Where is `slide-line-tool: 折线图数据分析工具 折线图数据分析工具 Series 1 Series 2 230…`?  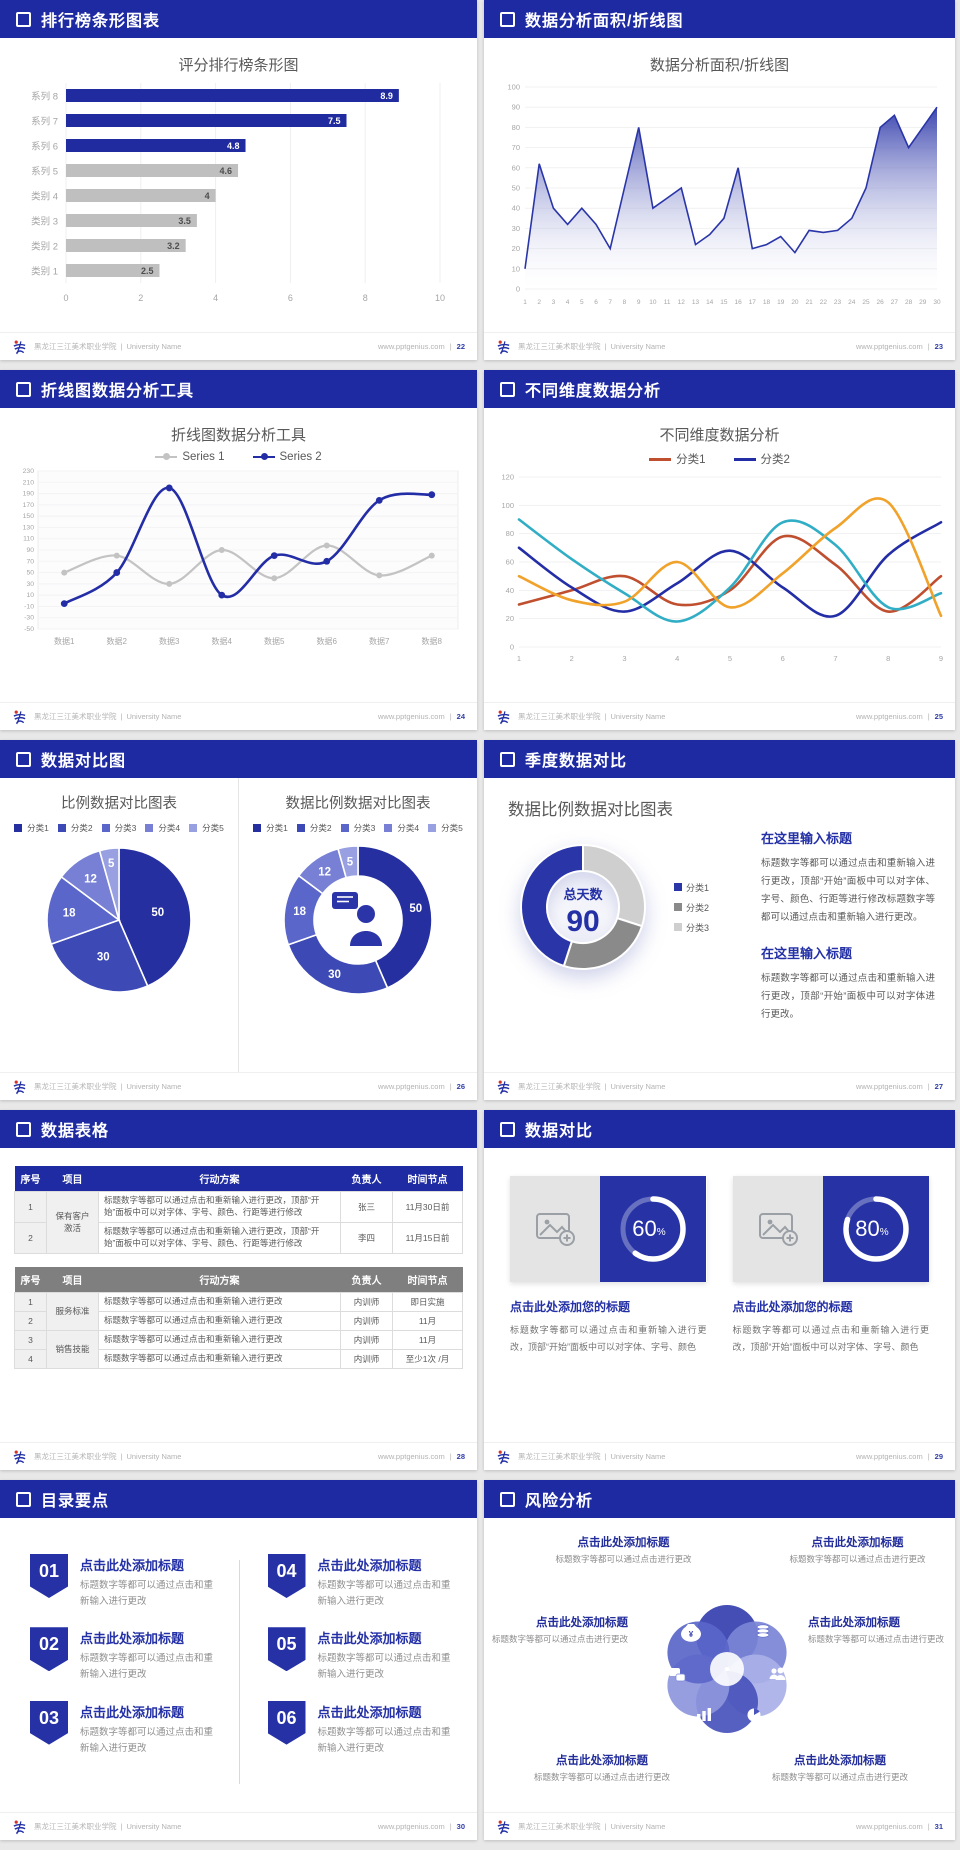
slide-line-tool: 折线图数据分析工具 折线图数据分析工具 Series 1 Series 2 230… is located at coordinates (238, 550).